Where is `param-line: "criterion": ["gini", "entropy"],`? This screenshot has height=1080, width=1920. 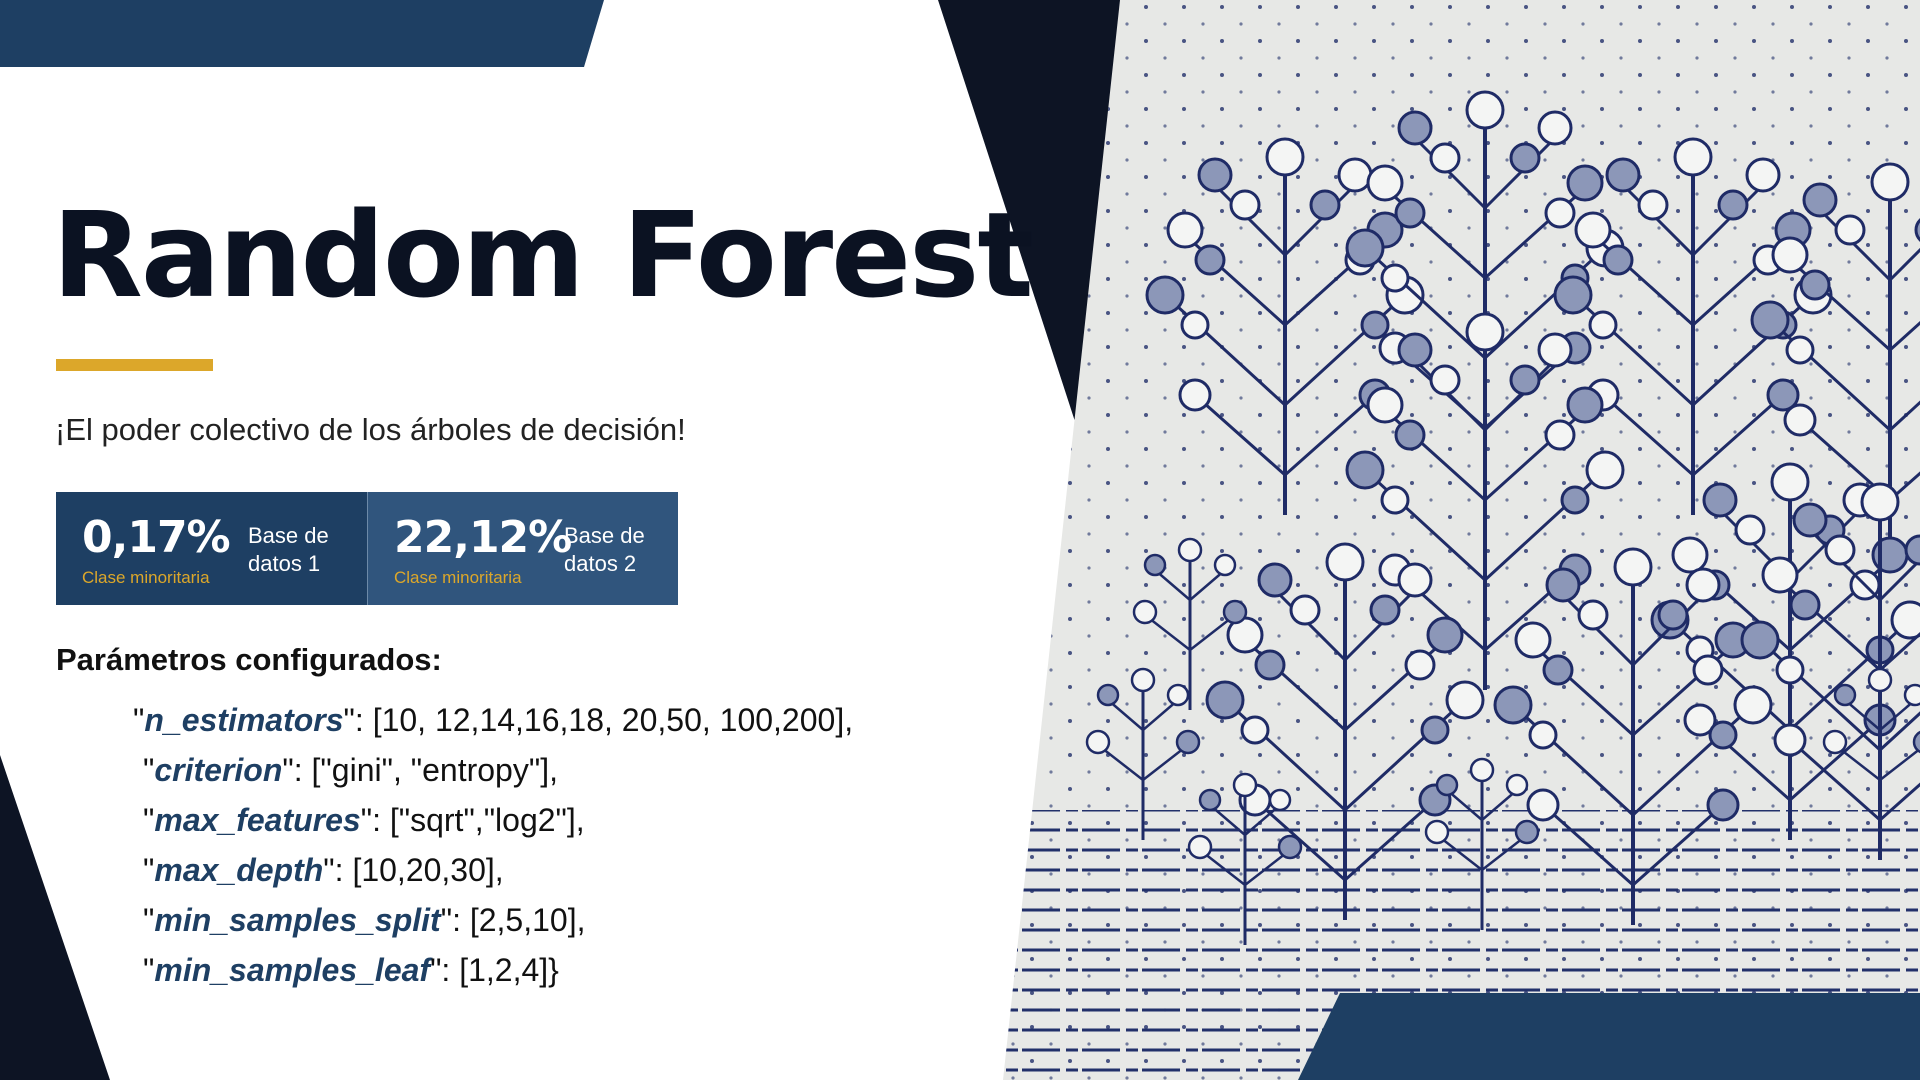
param-line: "criterion": ["gini", "entropy"], is located at coordinates (350, 770).